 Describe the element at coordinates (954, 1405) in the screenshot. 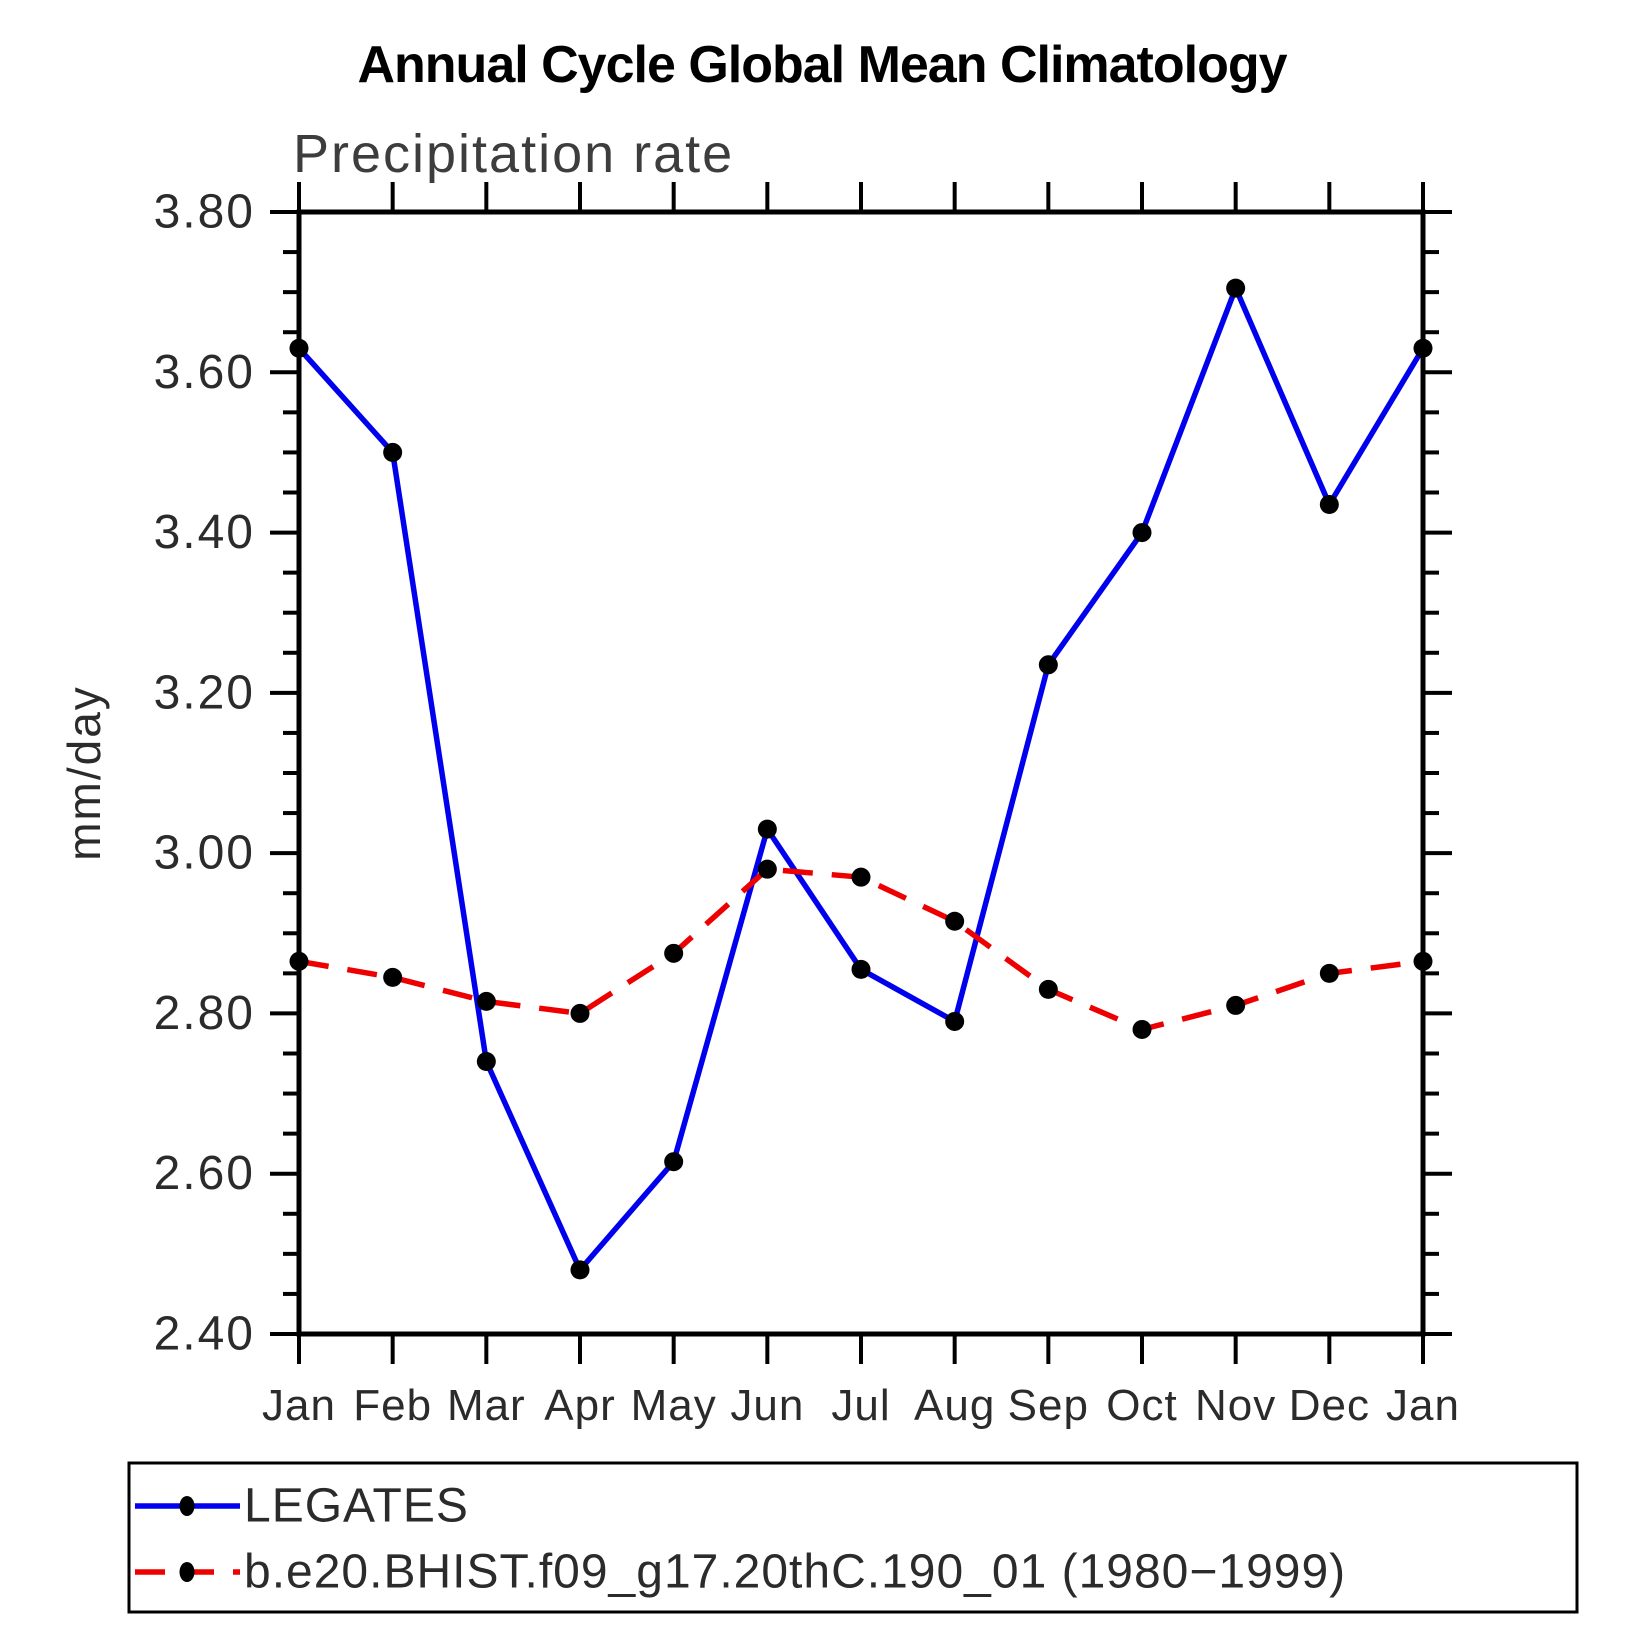

I see `x-tick-label: Aug` at that location.